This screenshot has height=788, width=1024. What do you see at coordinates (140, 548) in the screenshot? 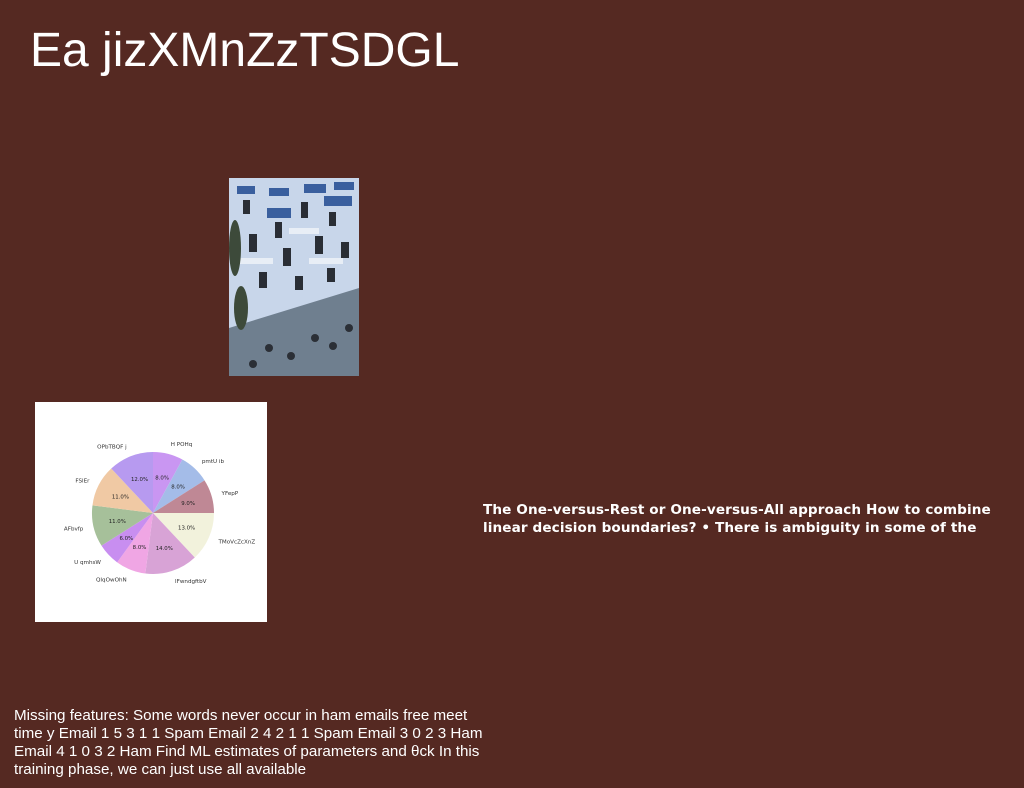
I see `pie-slice-percent-5: 8.0%` at bounding box center [140, 548].